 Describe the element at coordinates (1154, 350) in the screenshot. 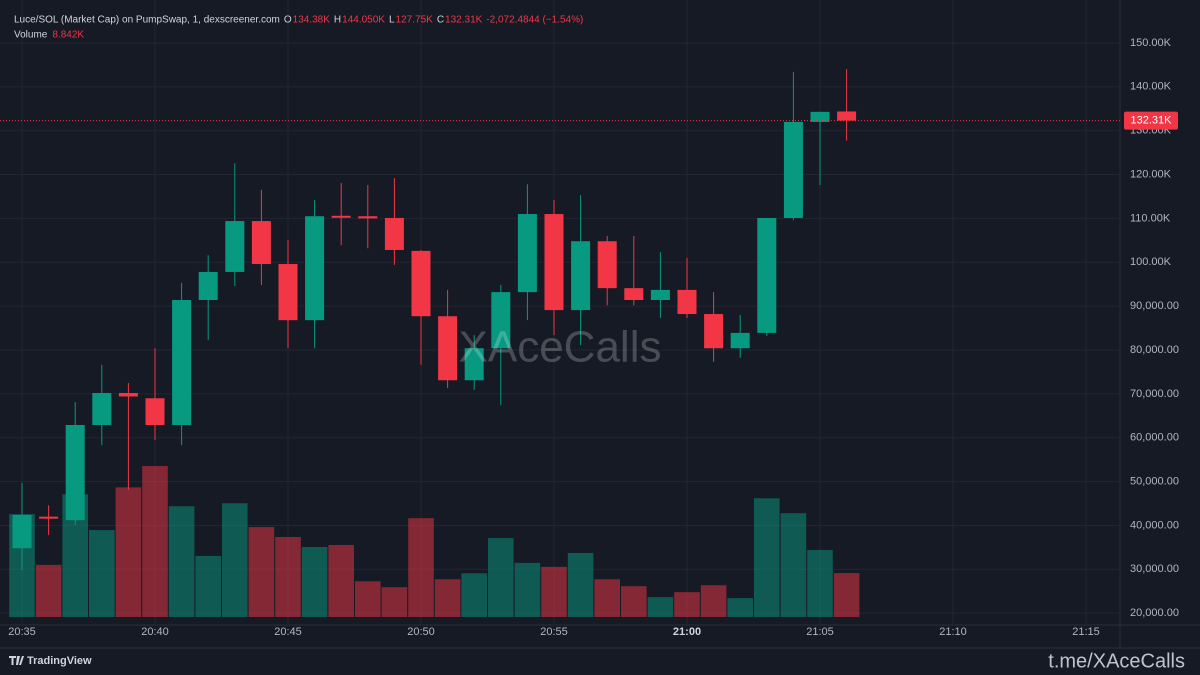

I see `y-tick-label: 80,000.00` at that location.